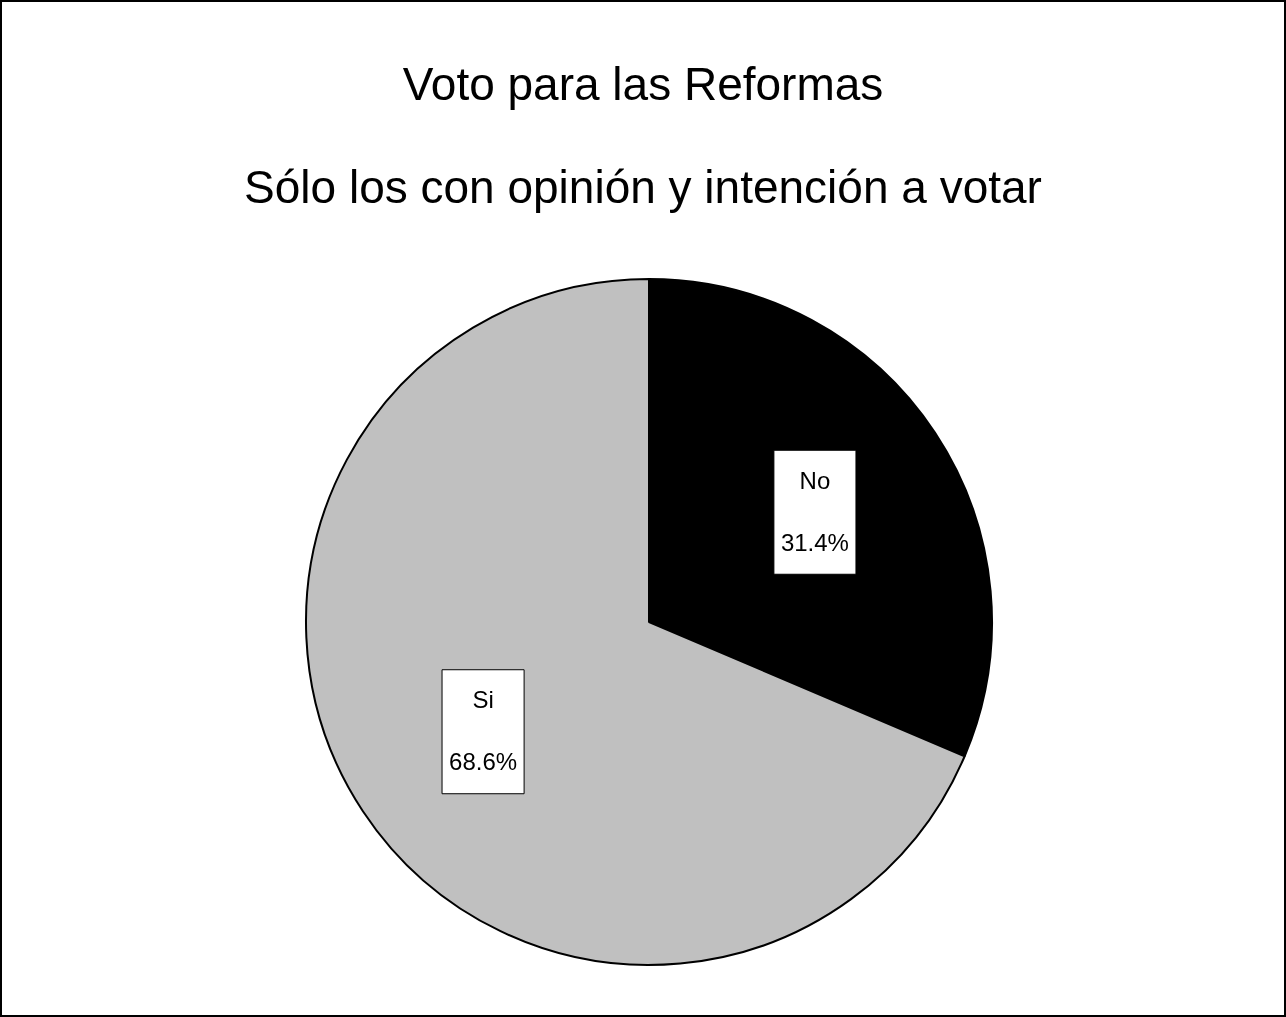 This screenshot has height=1017, width=1286. Describe the element at coordinates (815, 480) in the screenshot. I see `slice-label: No` at that location.